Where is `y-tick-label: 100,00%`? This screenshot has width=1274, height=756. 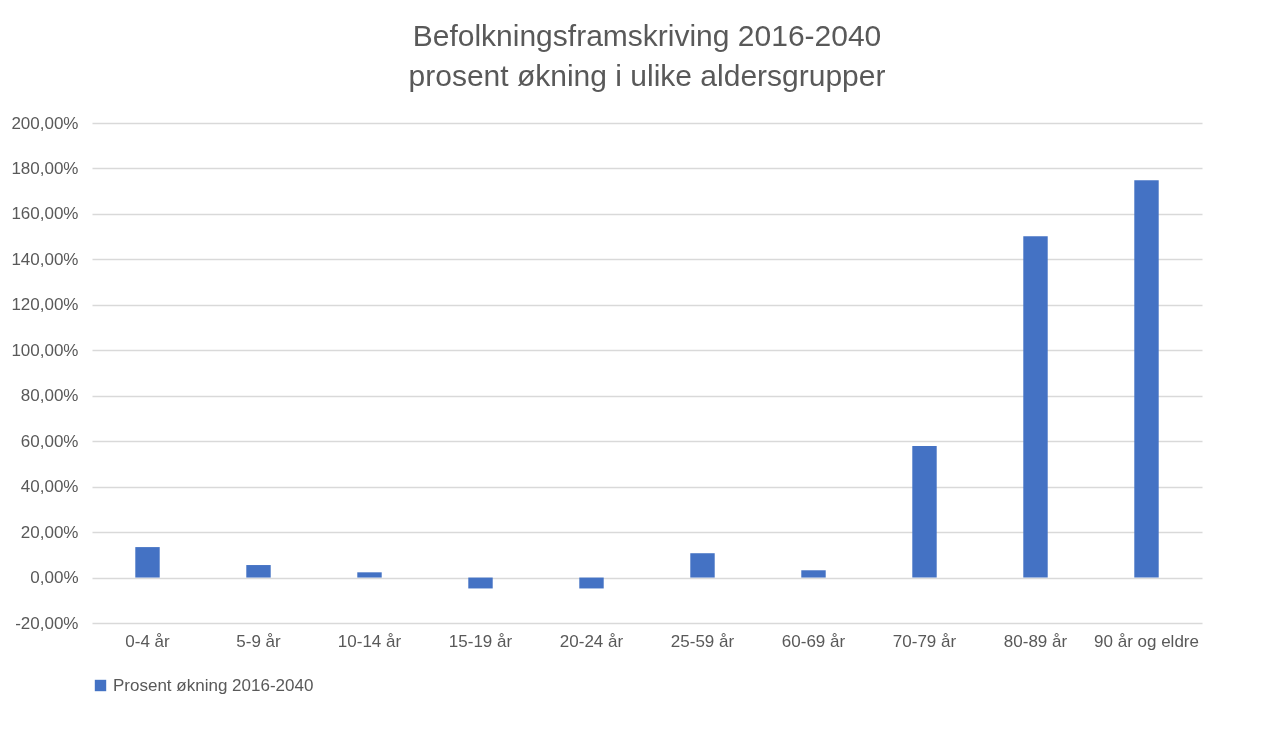
y-tick-label: 100,00% is located at coordinates (45, 350).